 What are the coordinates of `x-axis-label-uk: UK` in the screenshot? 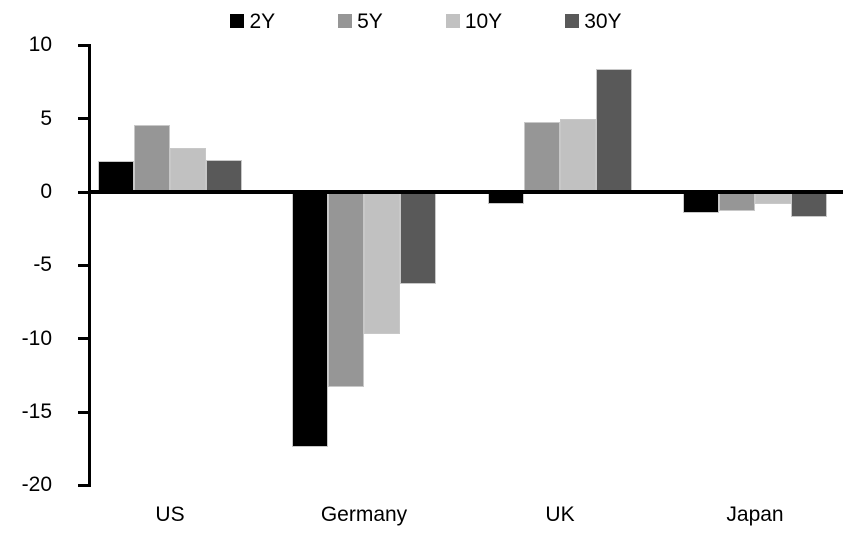 It's located at (560, 514).